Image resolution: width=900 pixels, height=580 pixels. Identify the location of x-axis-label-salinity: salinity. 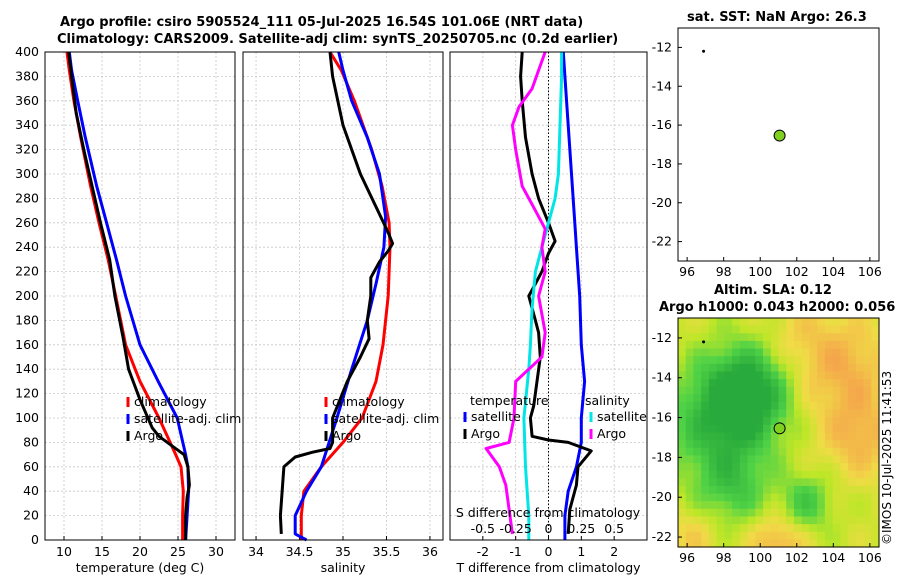
(343, 567).